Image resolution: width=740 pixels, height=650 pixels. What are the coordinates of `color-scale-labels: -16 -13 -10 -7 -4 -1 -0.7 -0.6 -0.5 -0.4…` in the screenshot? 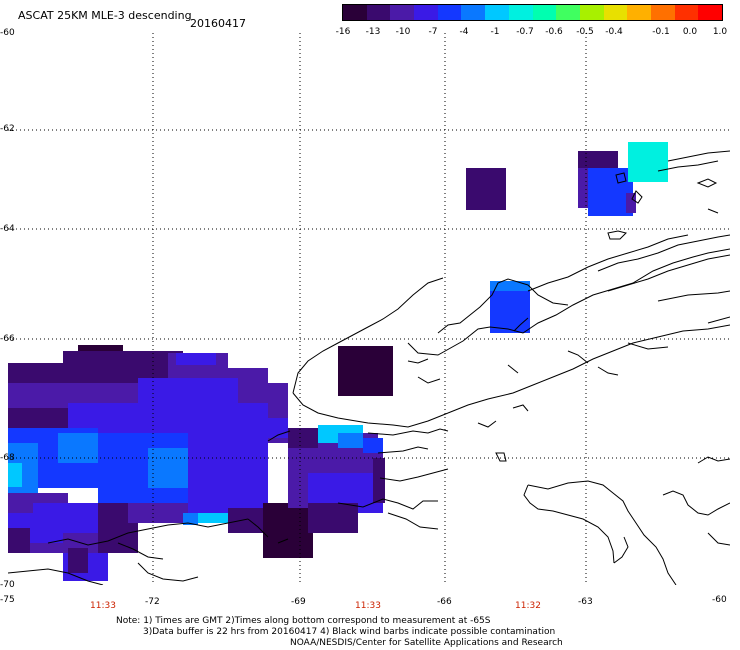 It's located at (532, 33).